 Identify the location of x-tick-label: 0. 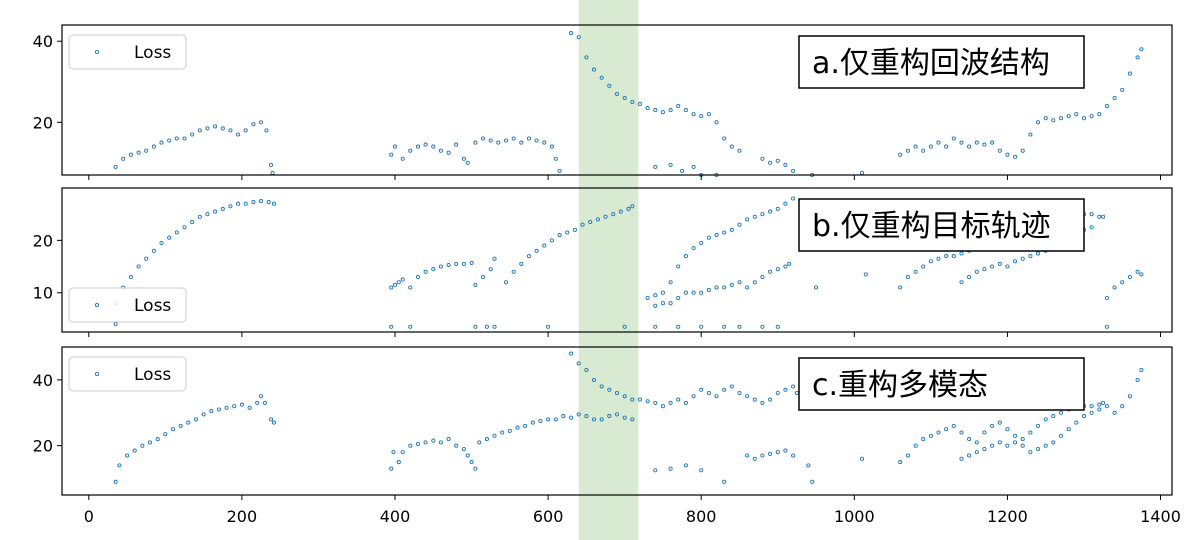
(89, 516).